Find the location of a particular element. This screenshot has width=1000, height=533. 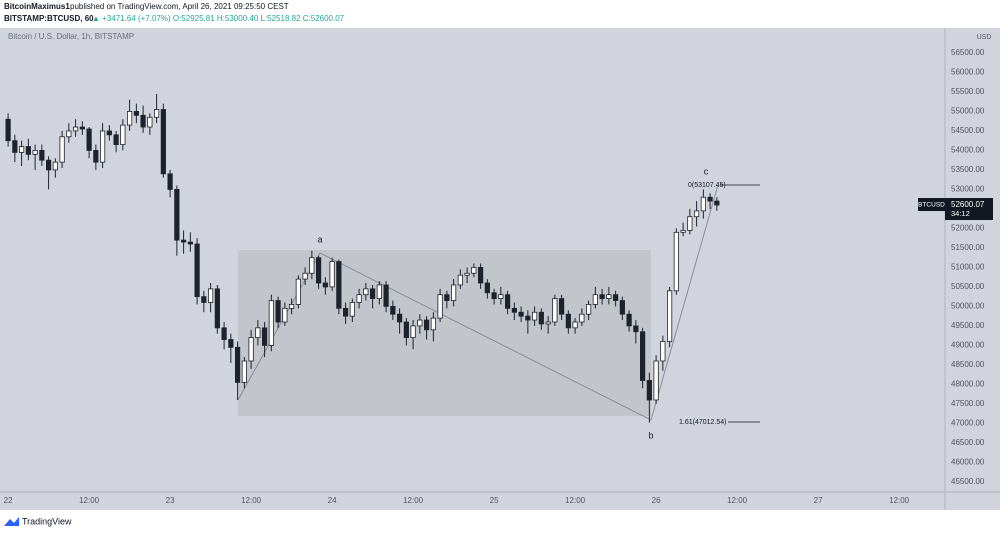

wave-label: c is located at coordinates (706, 171).